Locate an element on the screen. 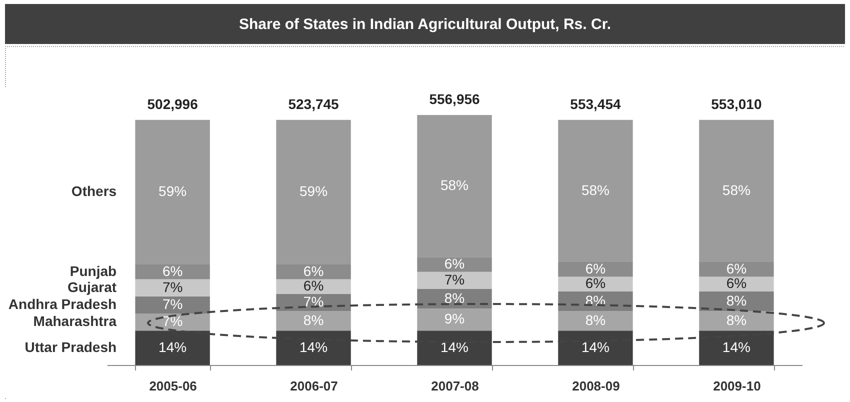  x-tick-label: 2009-10 is located at coordinates (737, 386).